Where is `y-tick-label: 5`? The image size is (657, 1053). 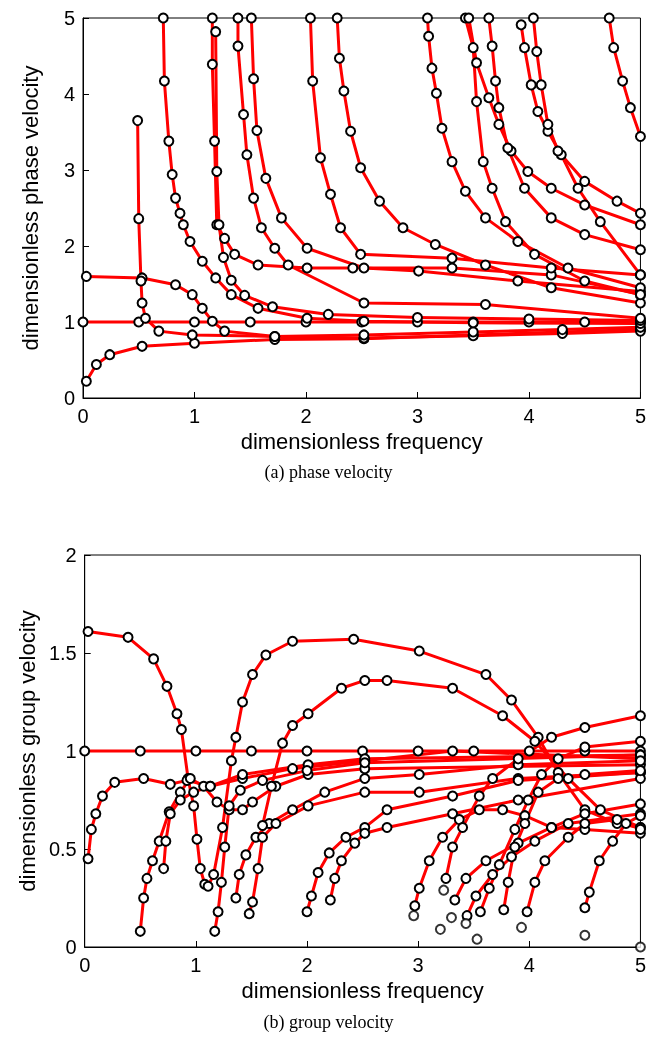
y-tick-label: 5 is located at coordinates (69, 18).